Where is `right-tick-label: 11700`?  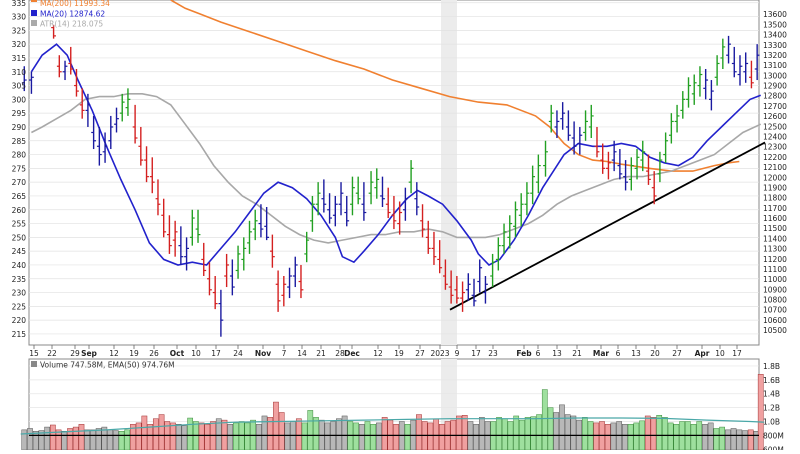 right-tick-label: 11700 is located at coordinates (775, 208).